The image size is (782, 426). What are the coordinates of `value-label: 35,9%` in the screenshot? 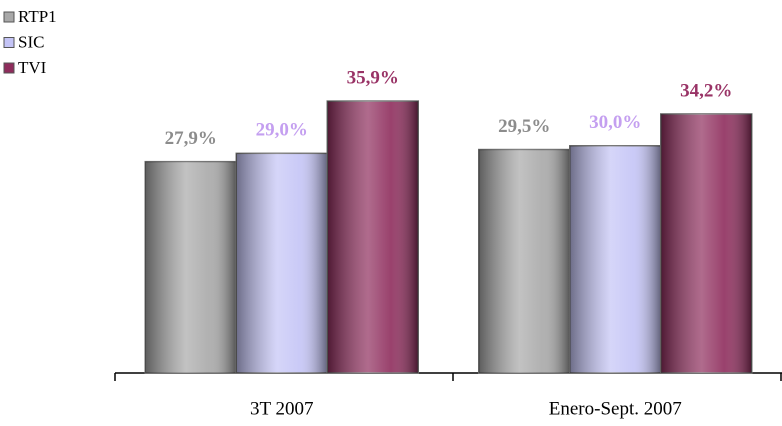 It's located at (373, 77).